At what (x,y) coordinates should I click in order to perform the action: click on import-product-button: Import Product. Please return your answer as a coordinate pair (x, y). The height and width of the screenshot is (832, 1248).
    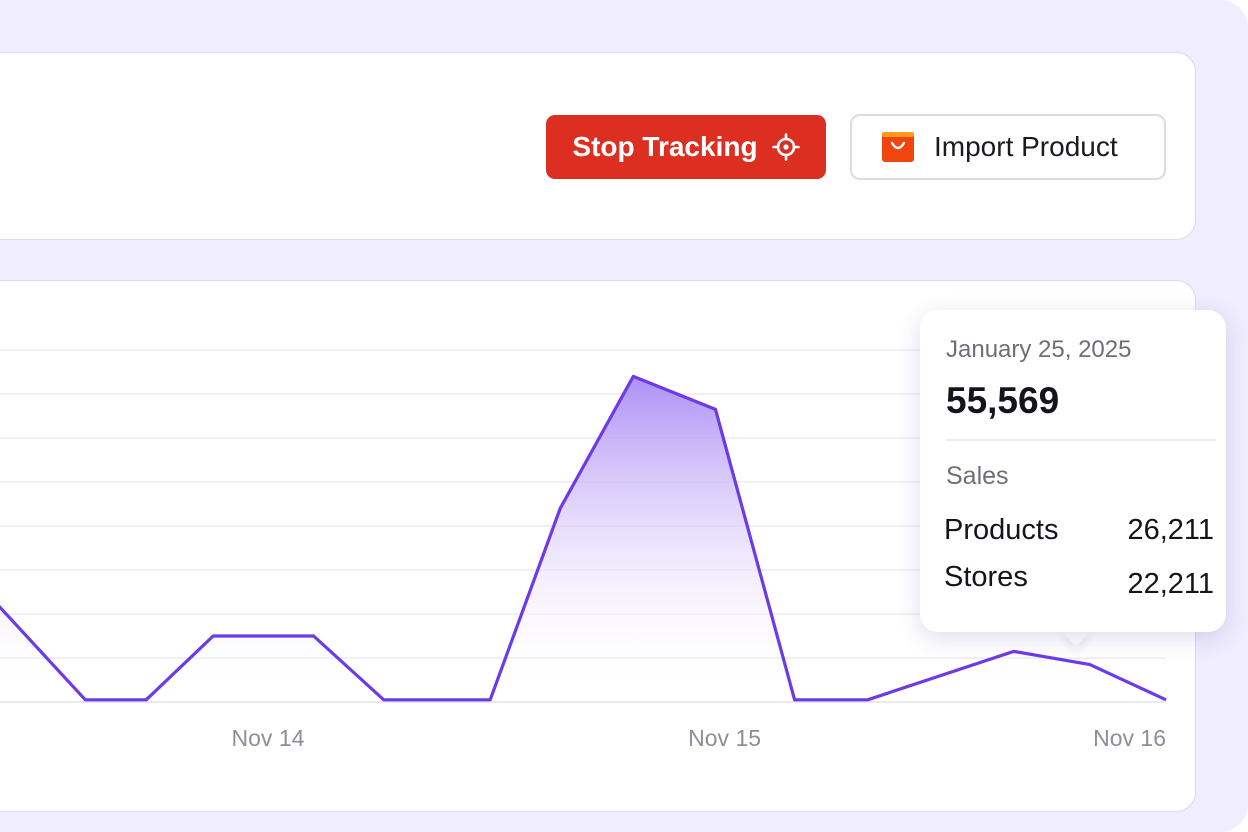
    Looking at the image, I should click on (1008, 147).